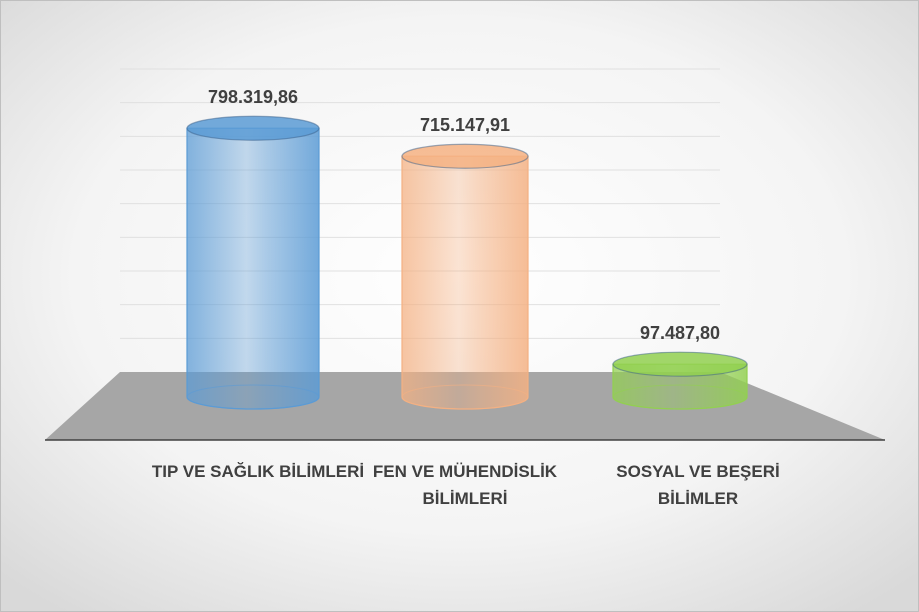  What do you see at coordinates (465, 485) in the screenshot?
I see `category-label: FEN VE MÜHENDİSLİK BİLİMLERİ` at bounding box center [465, 485].